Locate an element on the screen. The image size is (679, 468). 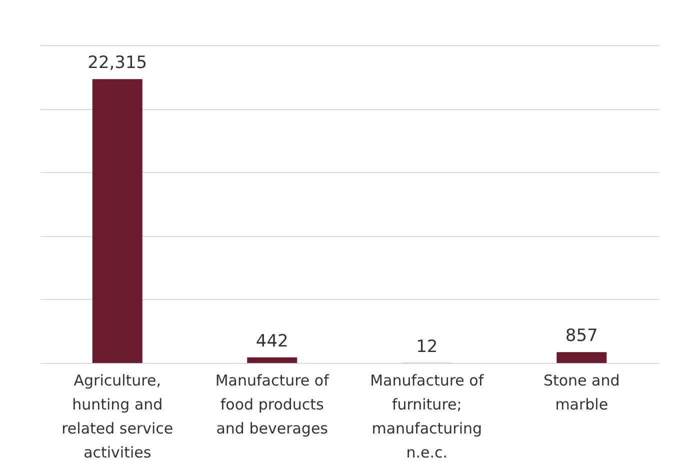
x-tick-label: Stone and marble is located at coordinates (581, 393).